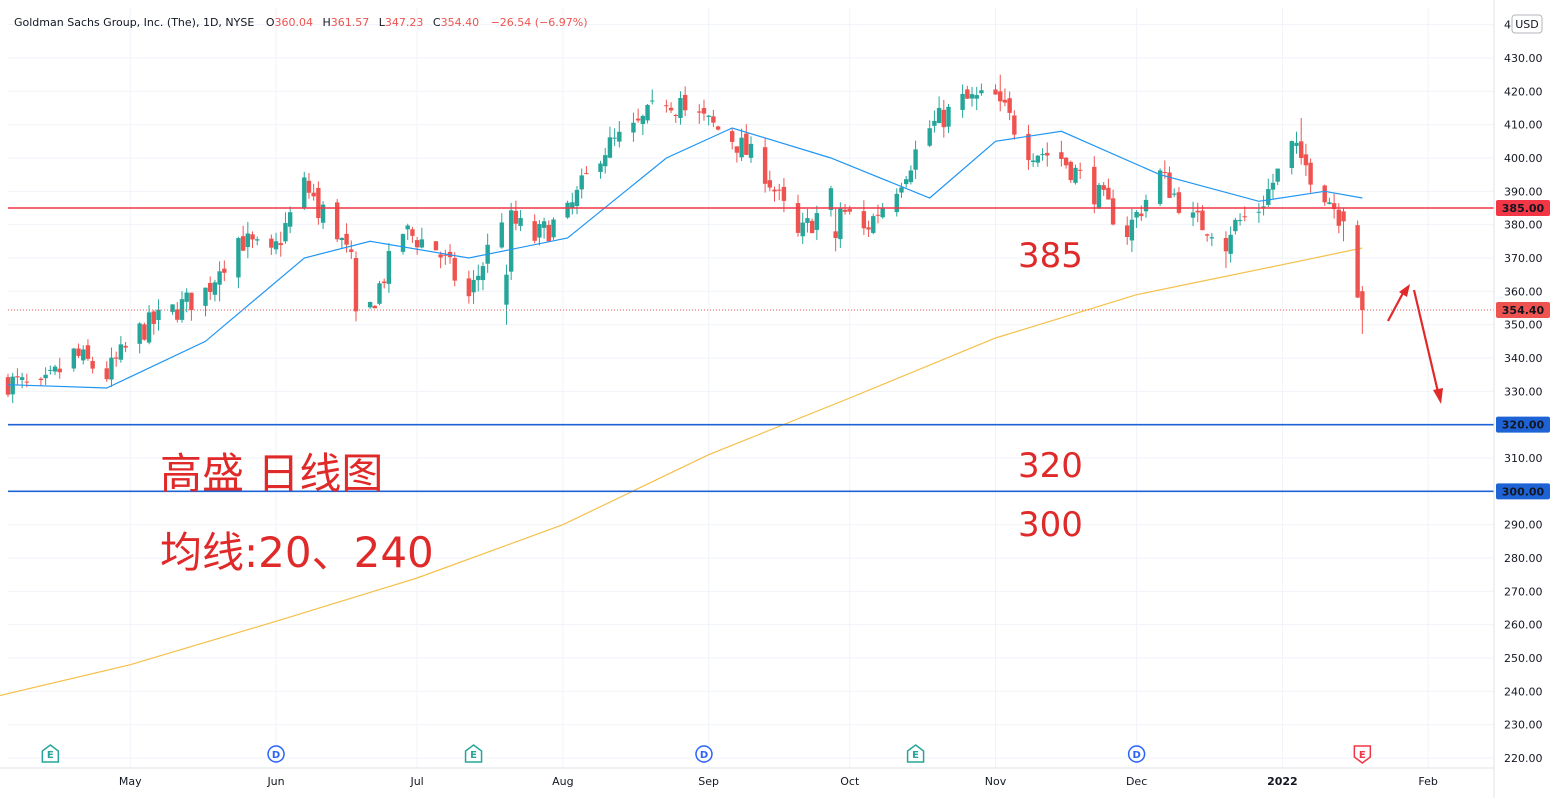  What do you see at coordinates (562, 781) in the screenshot?
I see `x-tick-label: Aug` at bounding box center [562, 781].